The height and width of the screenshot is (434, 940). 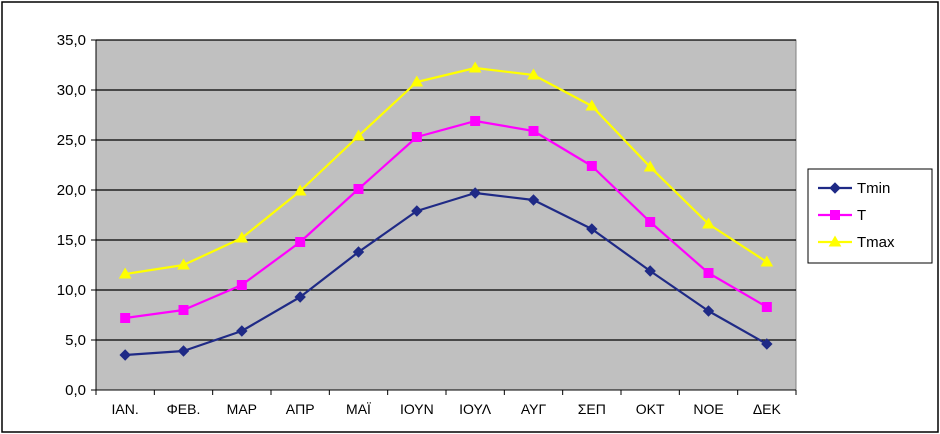 I want to click on y-tick-label: 5,0, so click(x=75, y=340).